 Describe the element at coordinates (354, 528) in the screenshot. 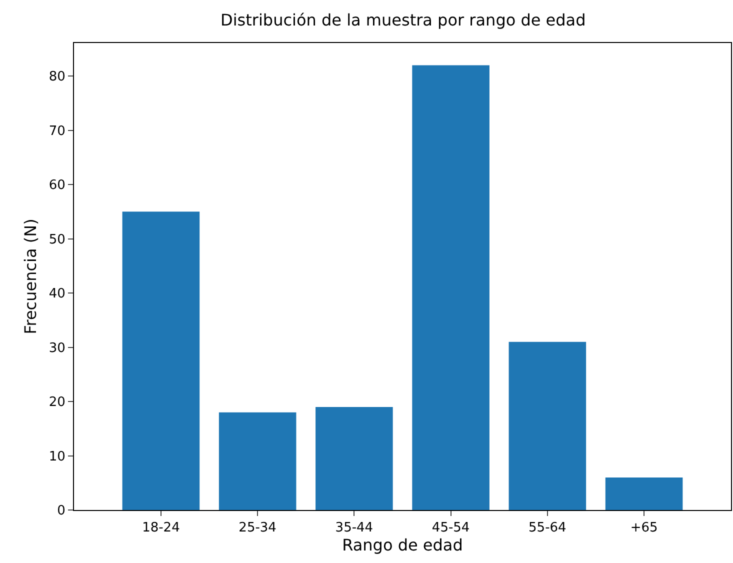

I see `x-tick-label: 35-44` at that location.